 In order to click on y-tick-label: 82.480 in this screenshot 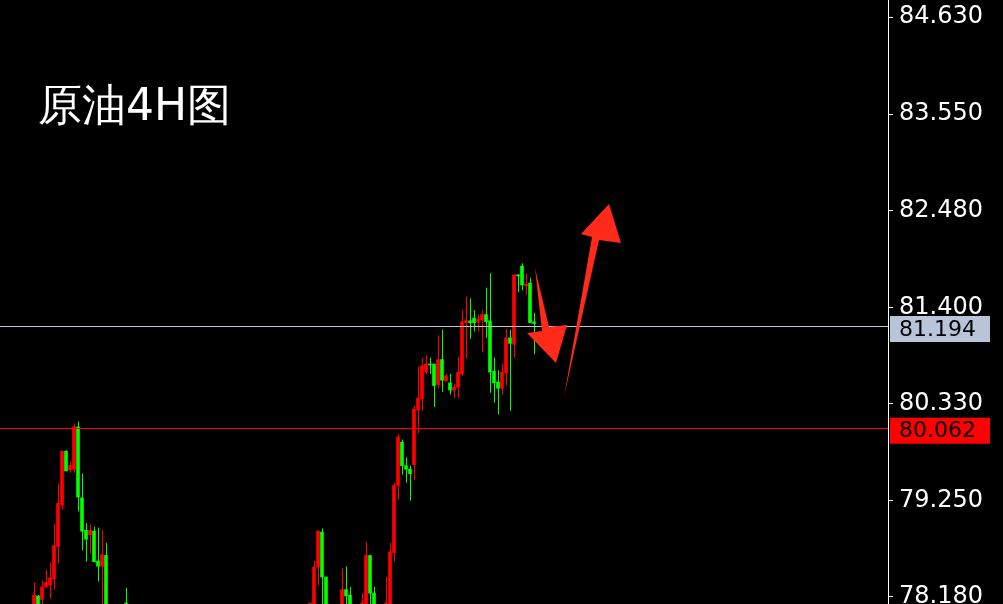, I will do `click(941, 208)`.